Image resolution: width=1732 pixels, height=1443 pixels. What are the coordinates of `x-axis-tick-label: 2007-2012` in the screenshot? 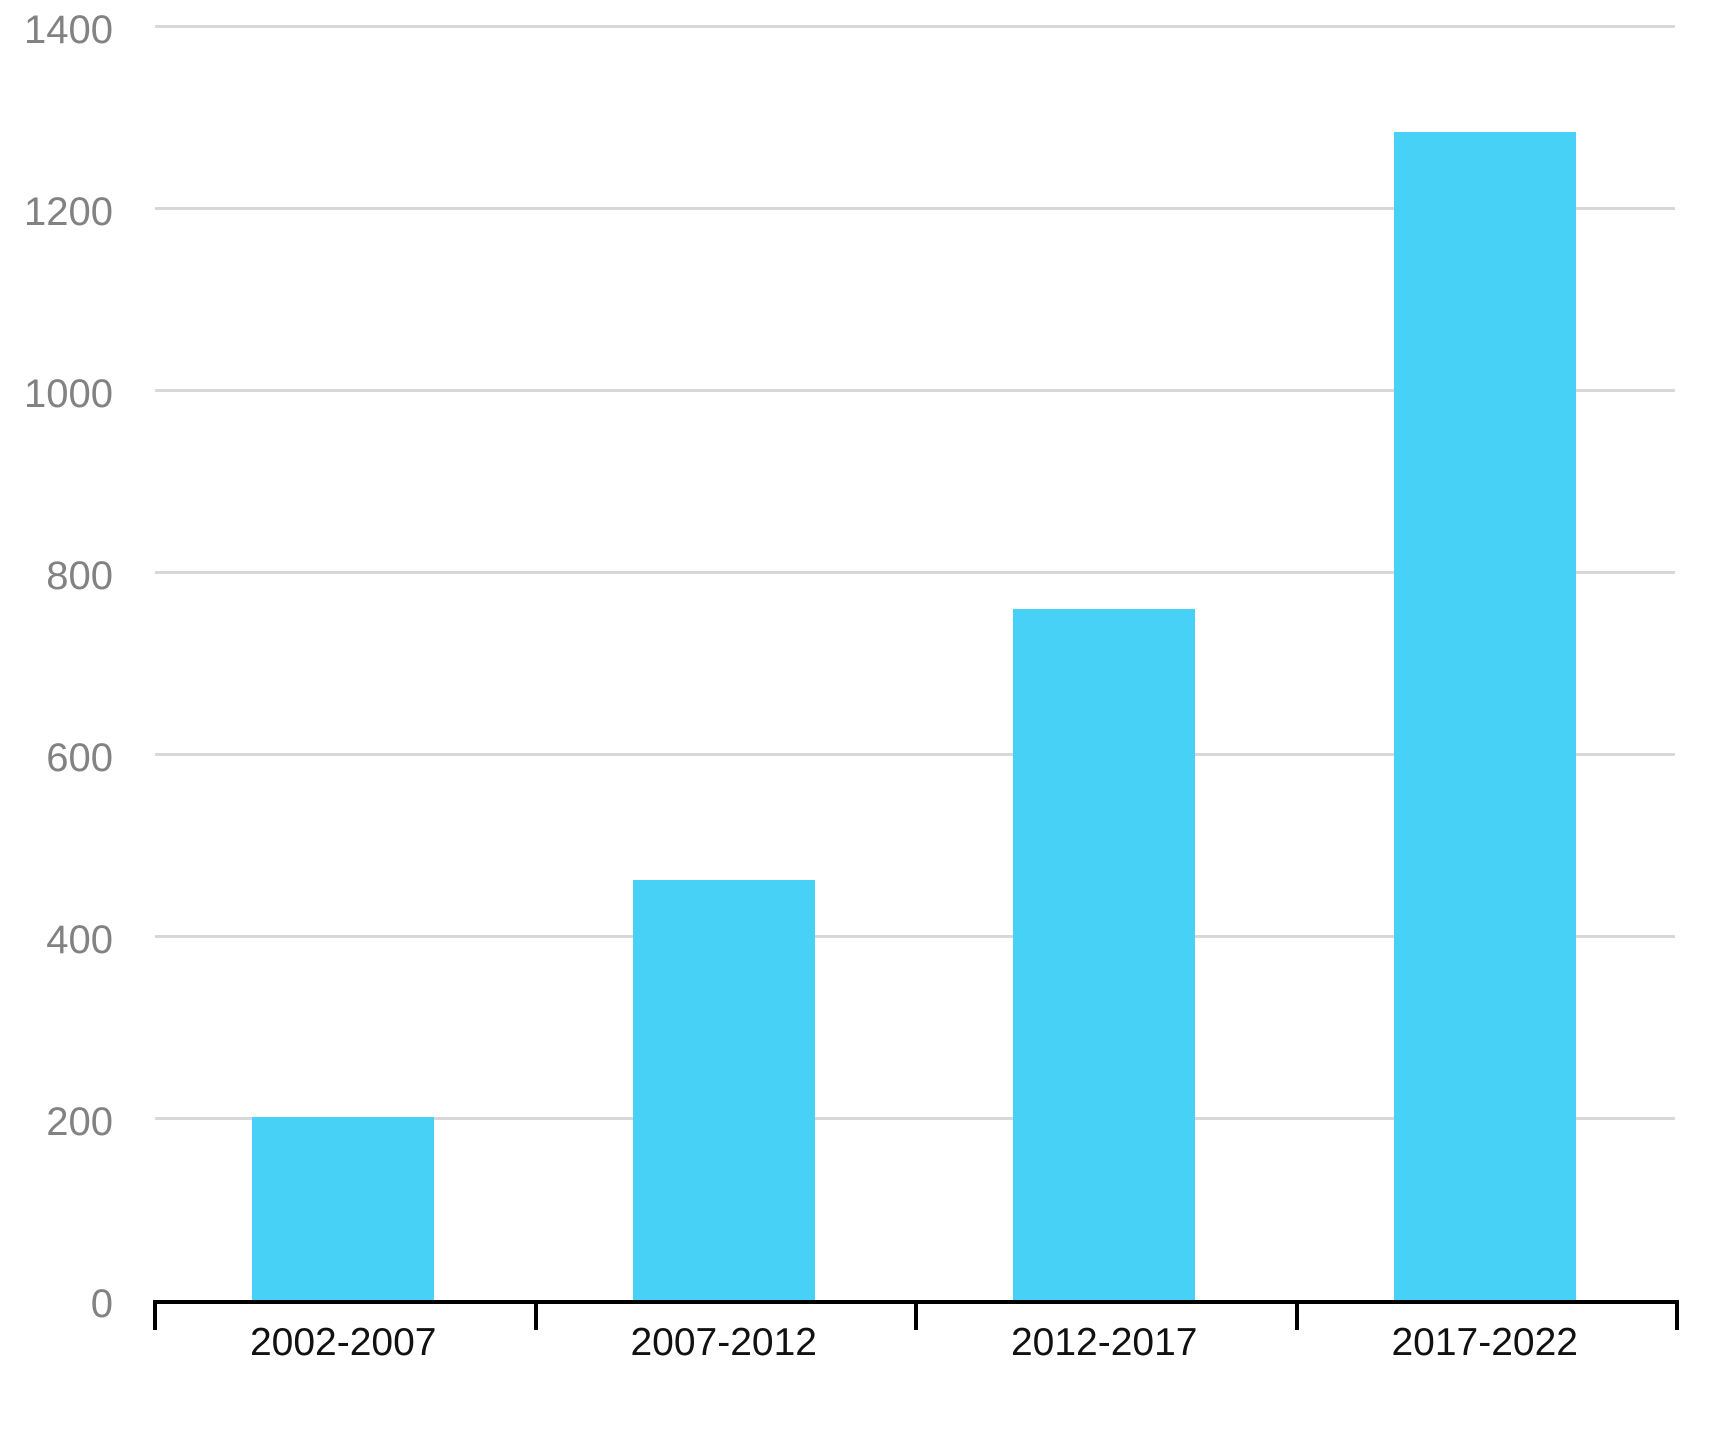 It's located at (723, 1342).